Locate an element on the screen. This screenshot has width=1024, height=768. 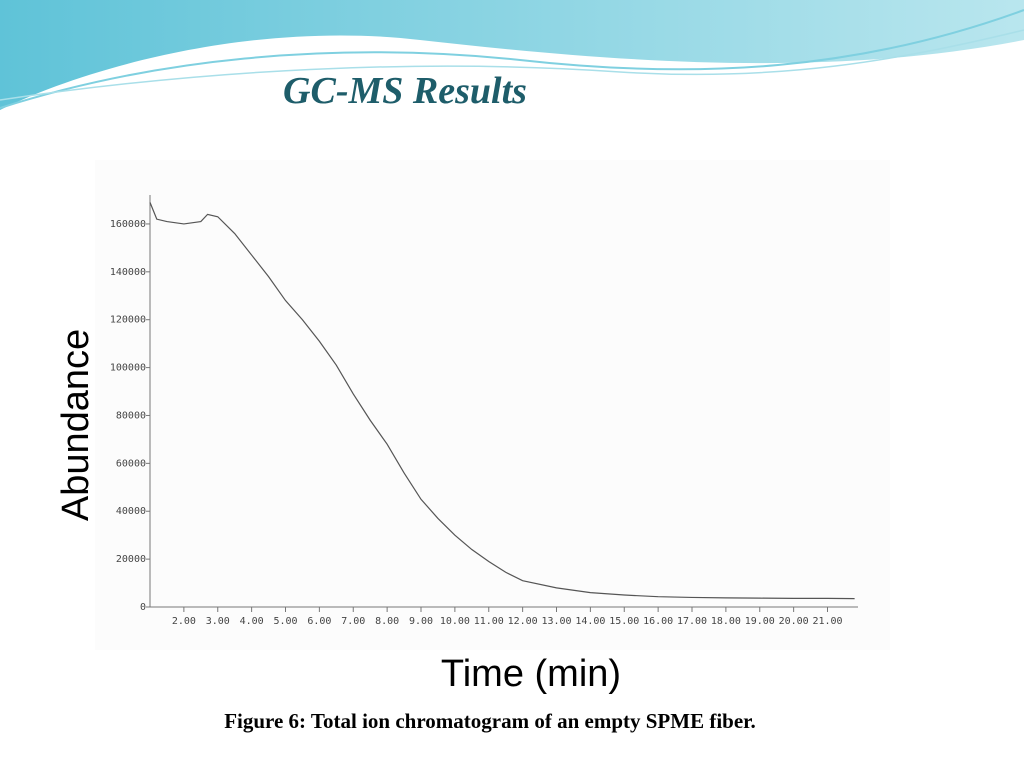
y-tick-label: 60000 is located at coordinates (131, 463).